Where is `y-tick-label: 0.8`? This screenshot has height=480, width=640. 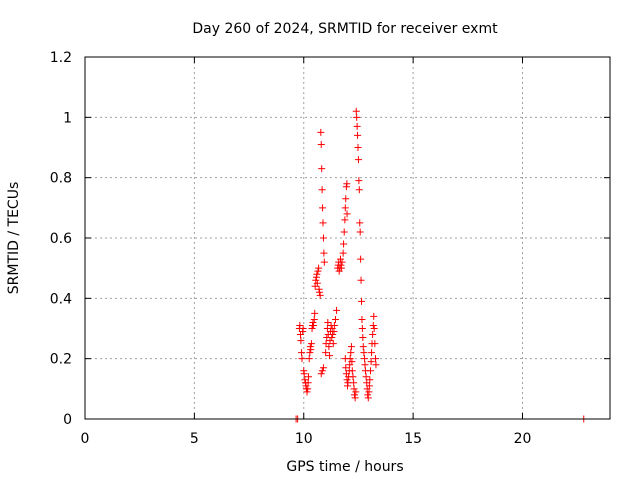
y-tick-label: 0.8 is located at coordinates (61, 179).